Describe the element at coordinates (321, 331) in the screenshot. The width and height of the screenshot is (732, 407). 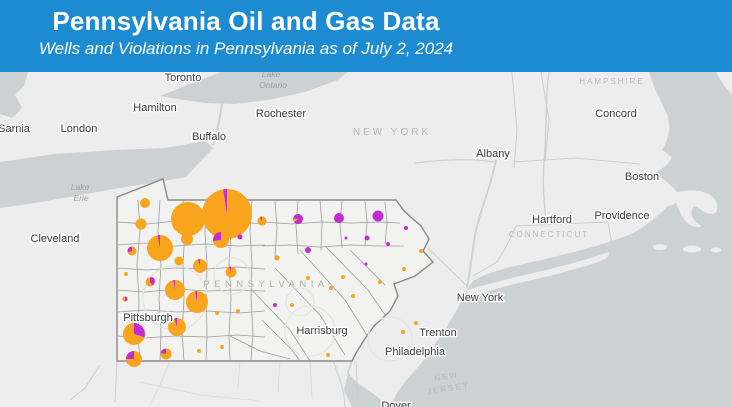
I see `map-label: Harrisburg` at that location.